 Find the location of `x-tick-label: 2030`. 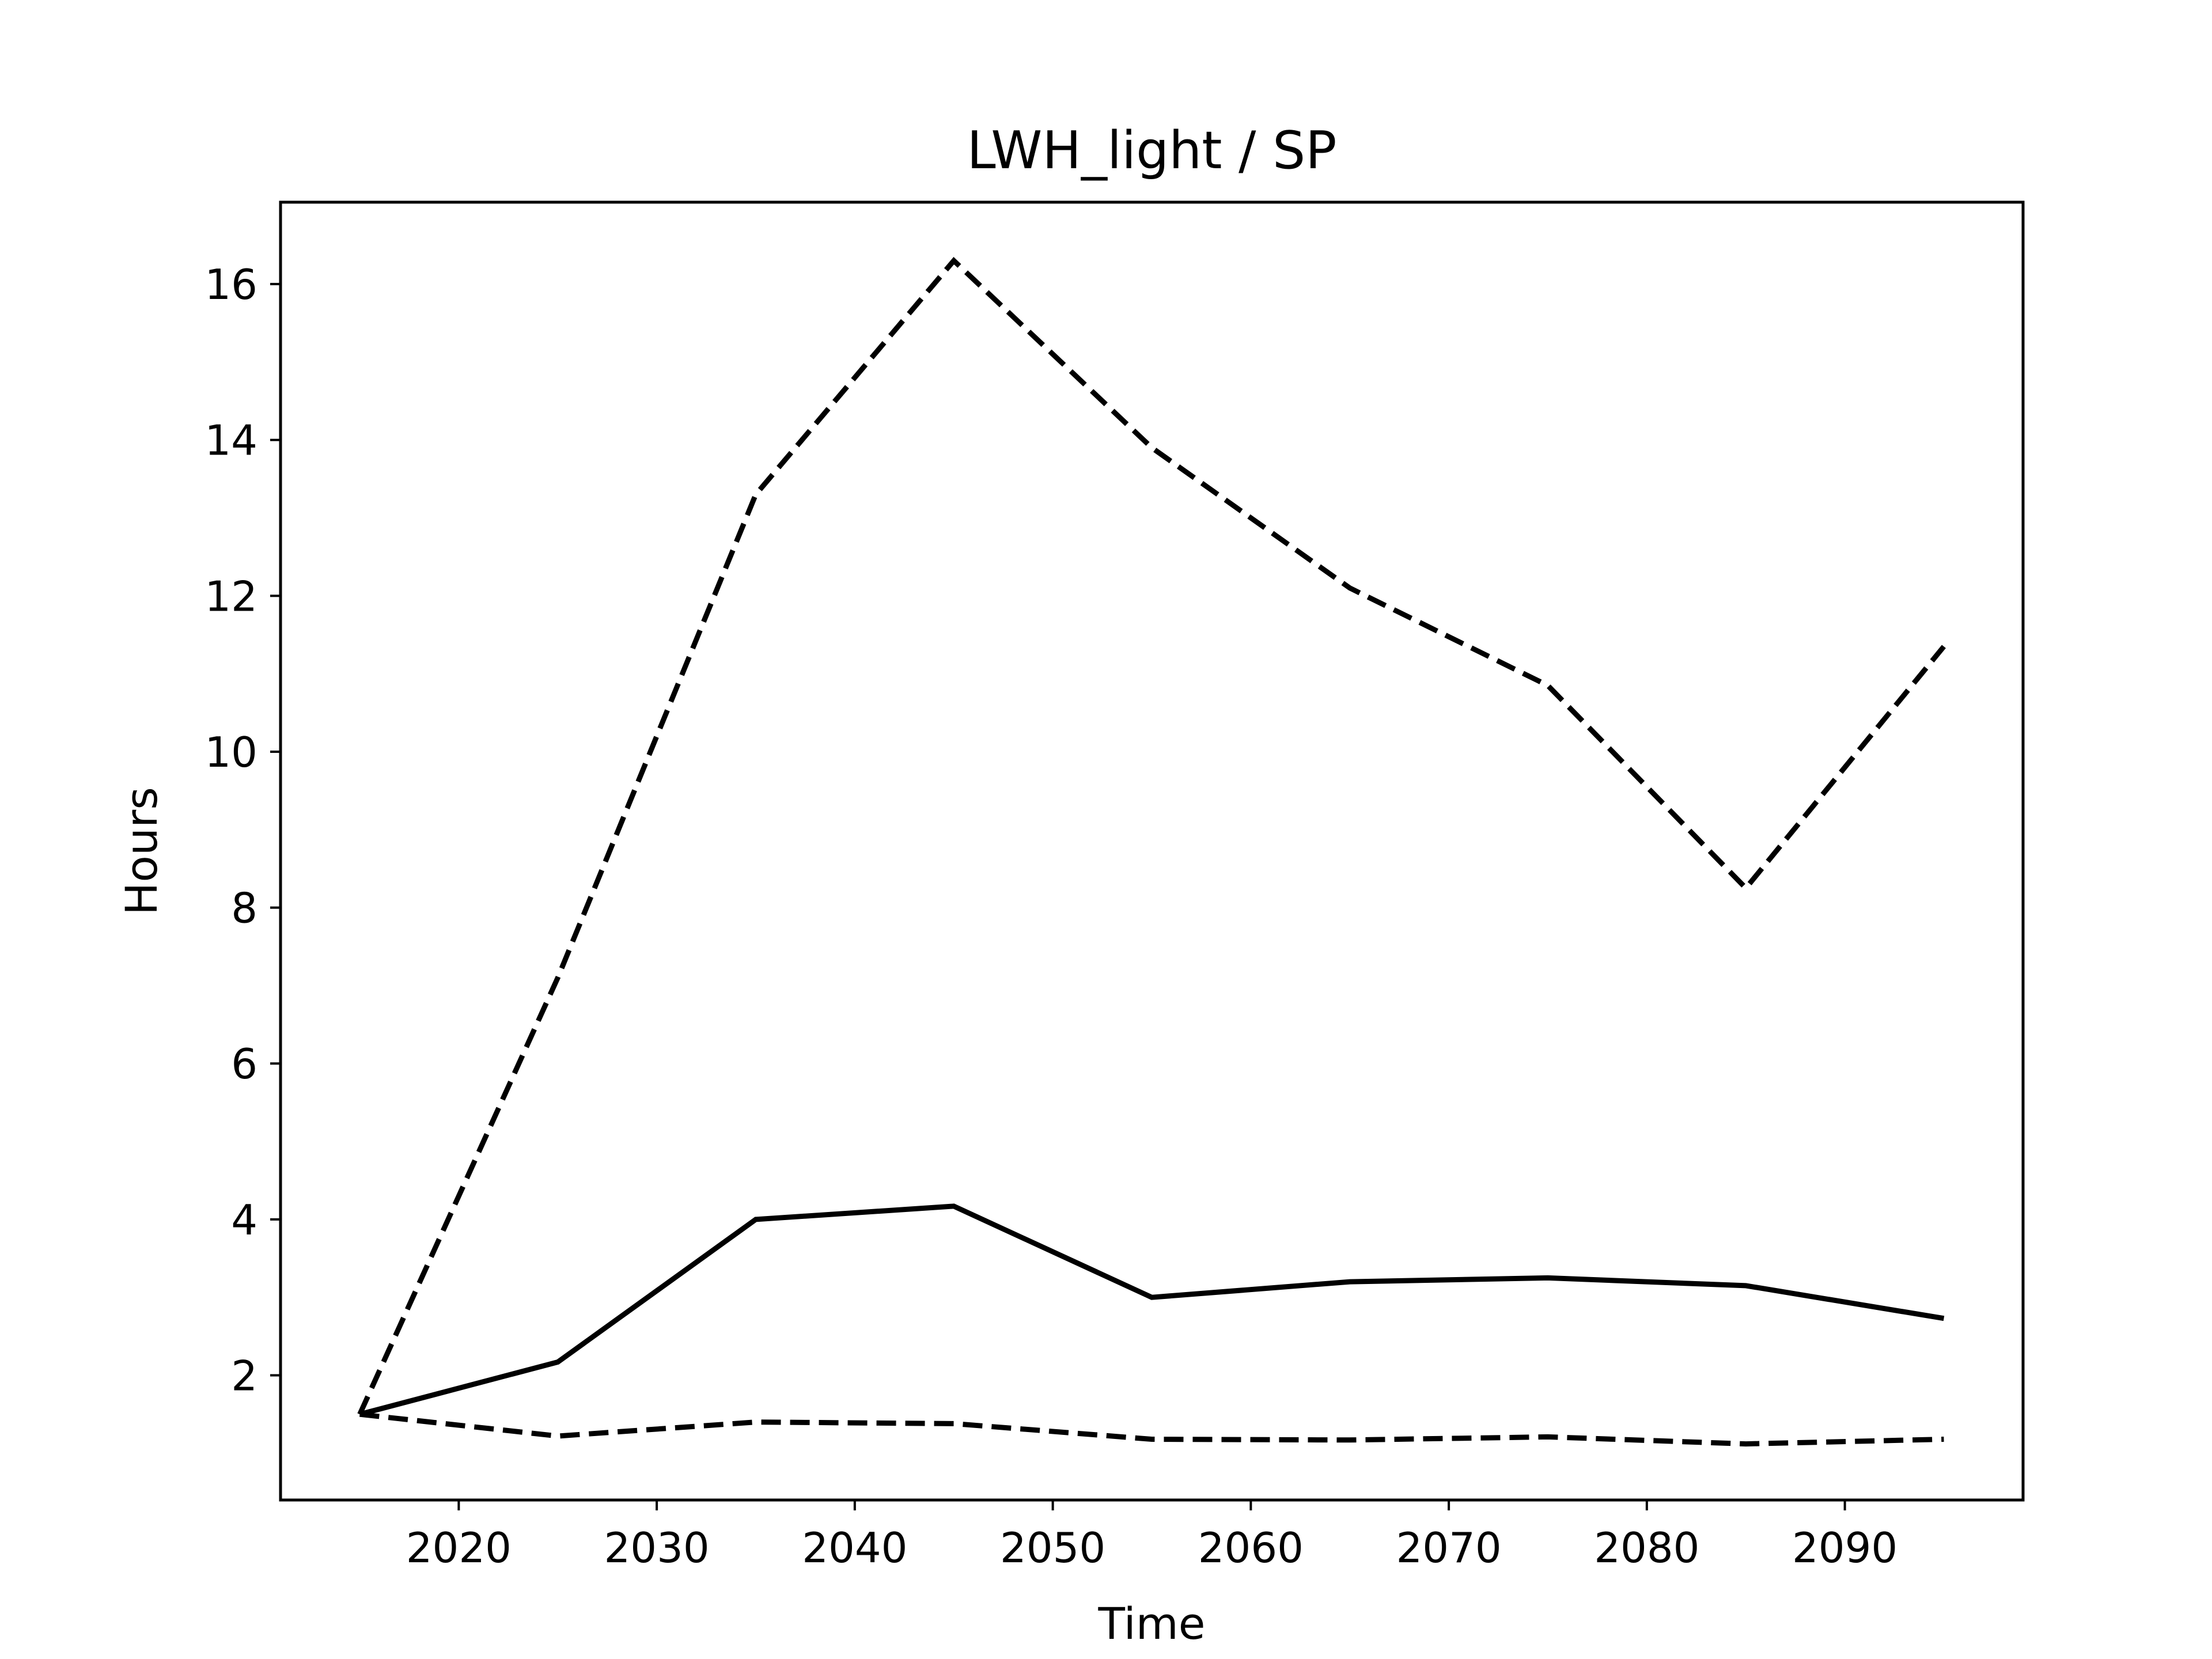

x-tick-label: 2030 is located at coordinates (657, 1548).